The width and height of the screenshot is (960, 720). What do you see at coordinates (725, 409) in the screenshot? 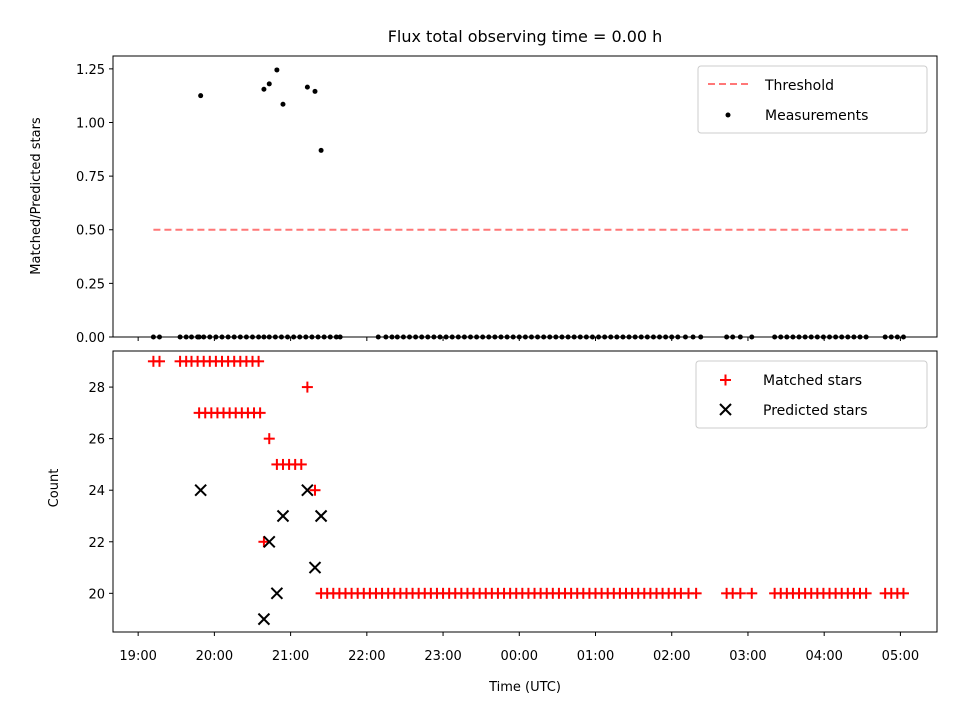
I see `predicted-legend-swatch` at bounding box center [725, 409].